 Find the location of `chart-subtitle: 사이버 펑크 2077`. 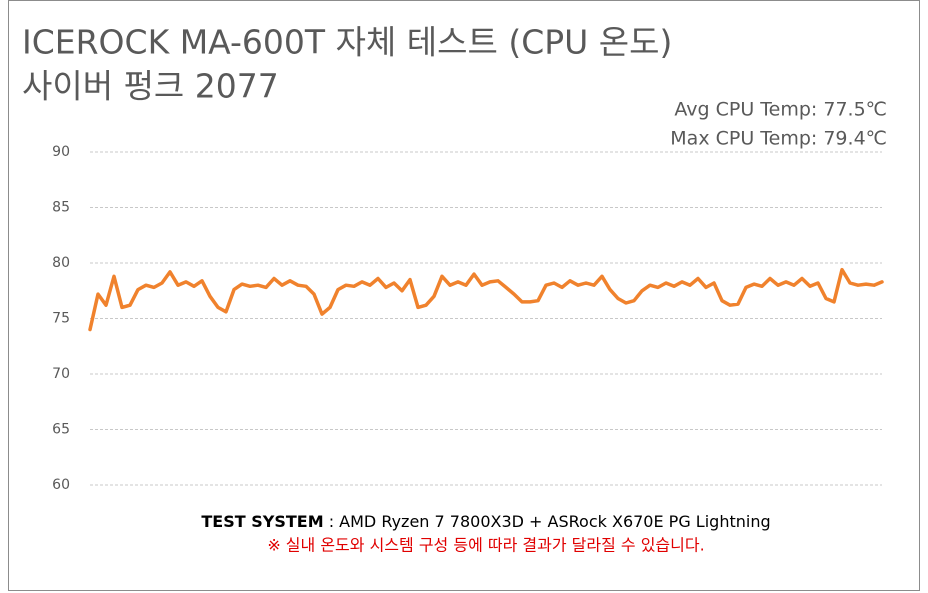

chart-subtitle: 사이버 펑크 2077 is located at coordinates (150, 86).